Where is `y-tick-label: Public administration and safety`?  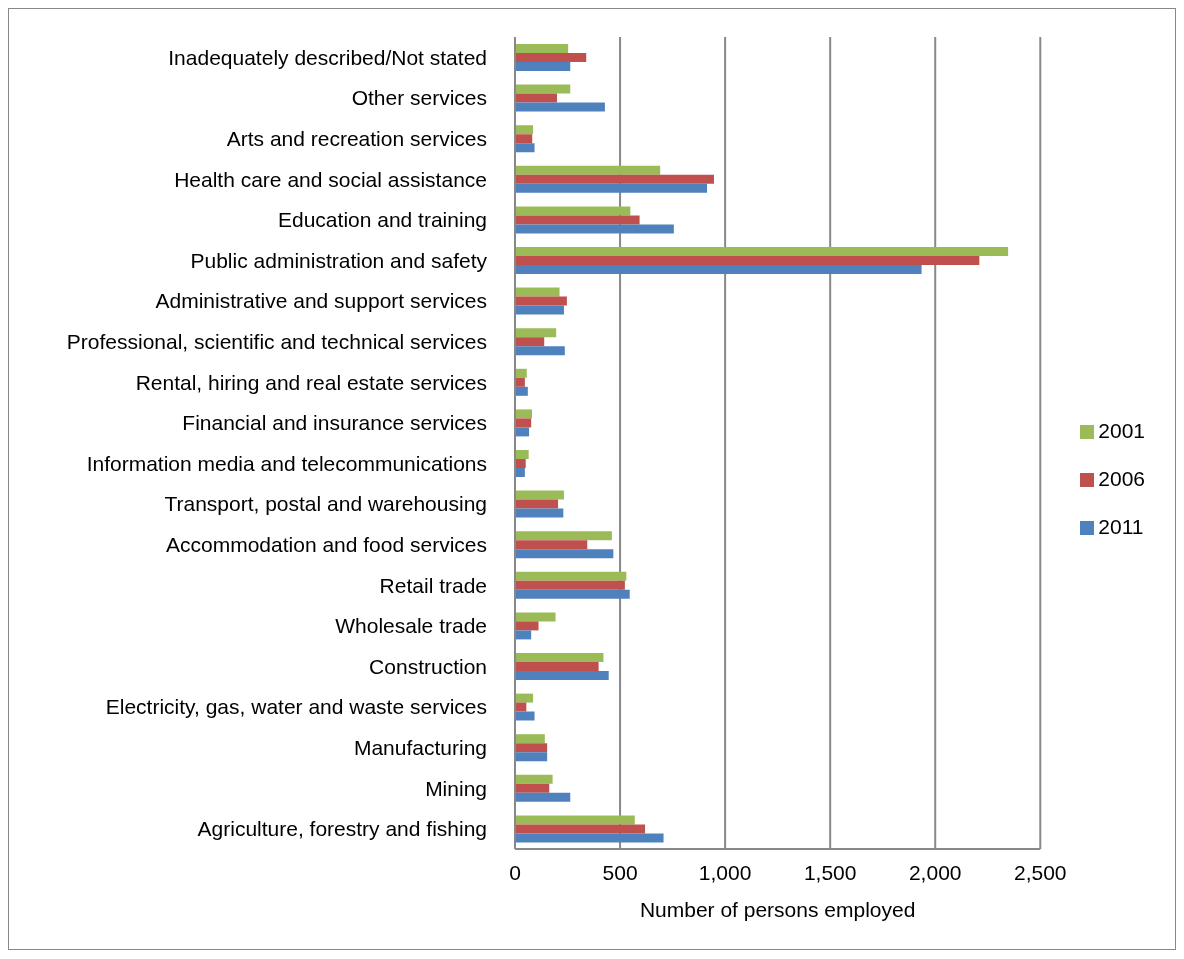
y-tick-label: Public administration and safety is located at coordinates (339, 260).